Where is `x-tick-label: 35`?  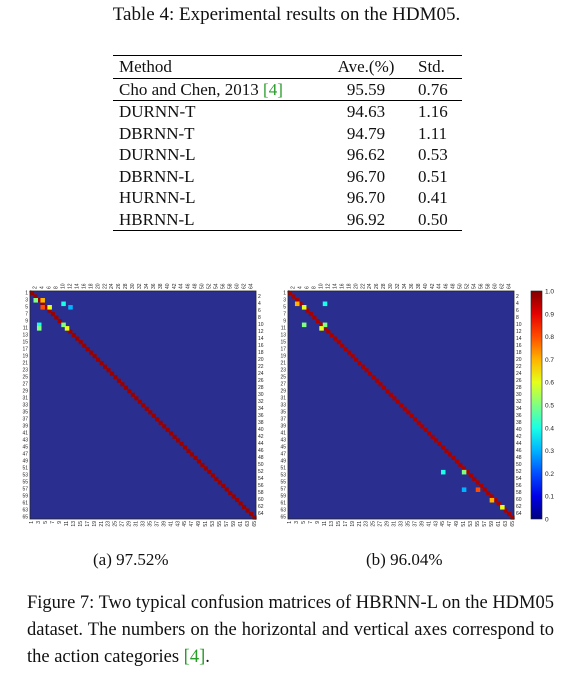 x-tick-label: 35 is located at coordinates (408, 524).